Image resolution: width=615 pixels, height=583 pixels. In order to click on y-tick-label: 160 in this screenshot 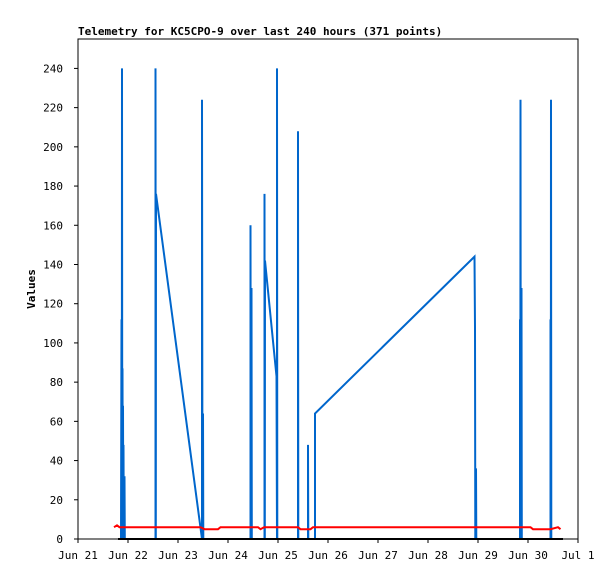, I will do `click(53, 225)`.